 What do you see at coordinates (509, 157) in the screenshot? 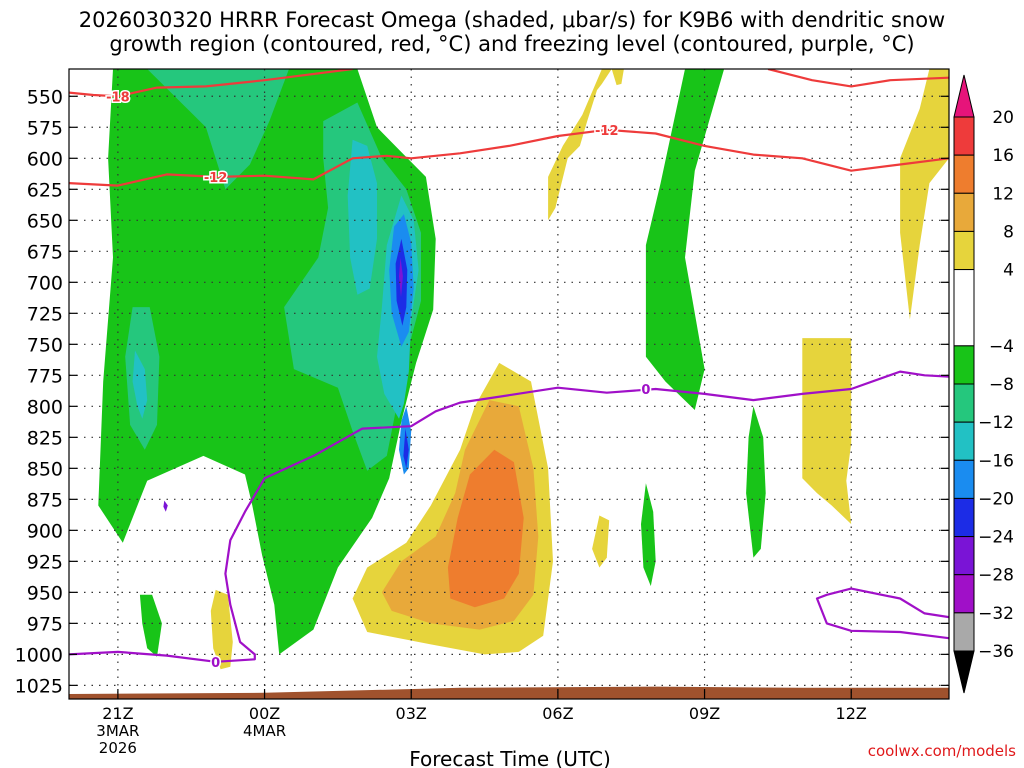
I see `contour-dgz-minus12` at bounding box center [509, 157].